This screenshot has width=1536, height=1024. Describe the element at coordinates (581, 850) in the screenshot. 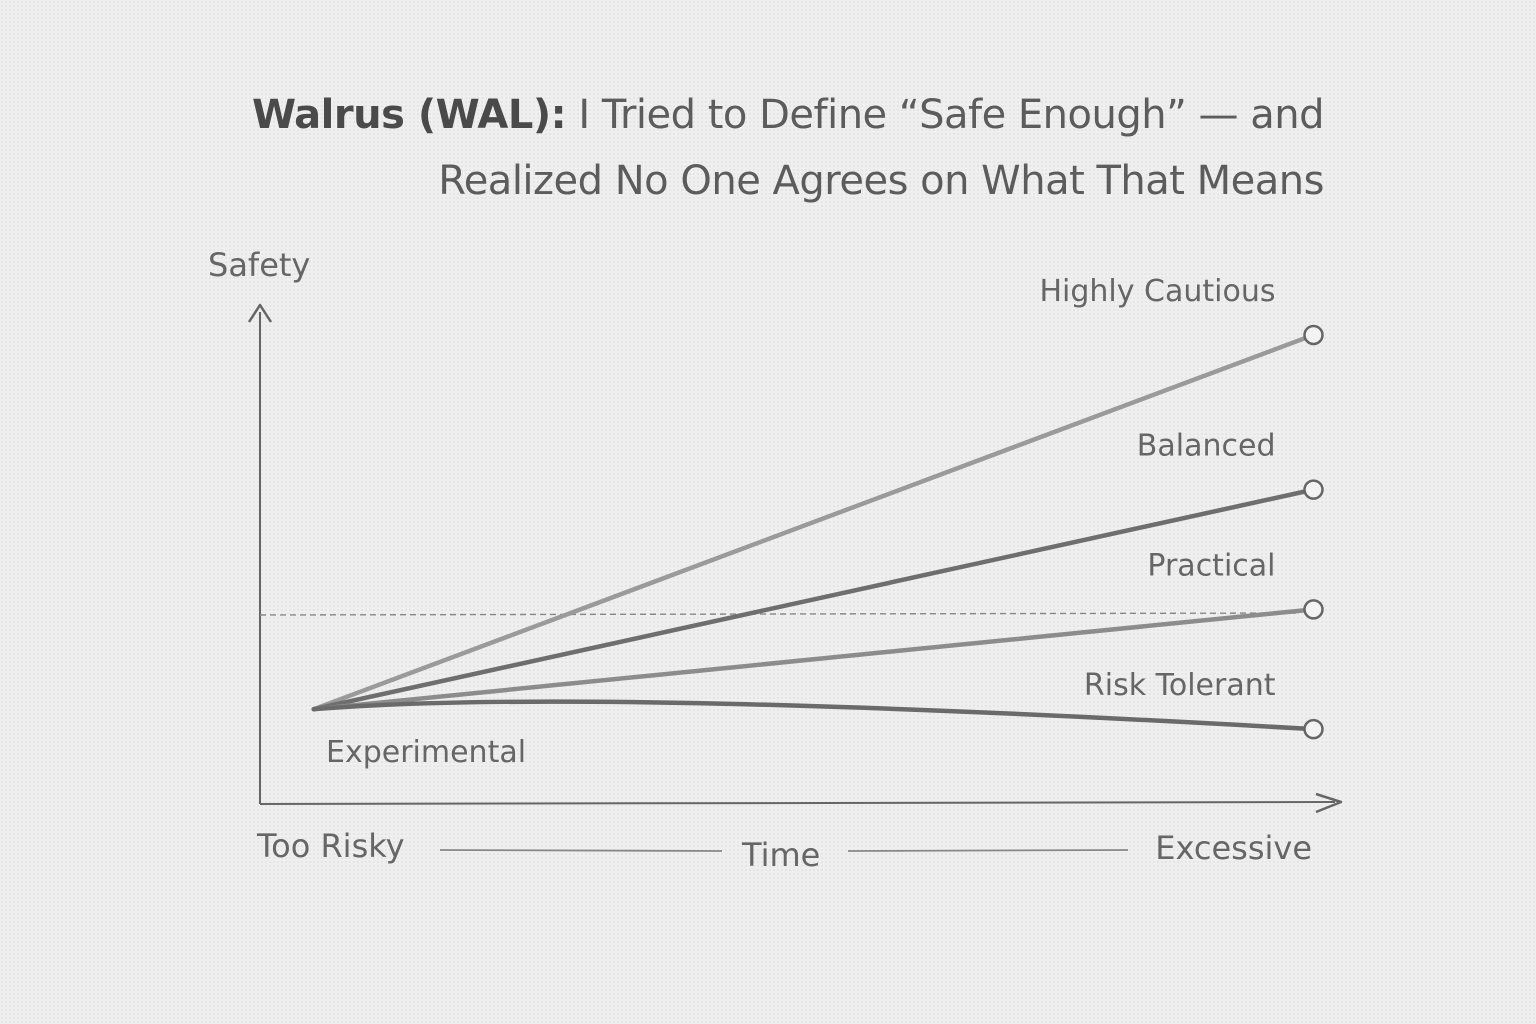

I see `x-bracket-left` at that location.